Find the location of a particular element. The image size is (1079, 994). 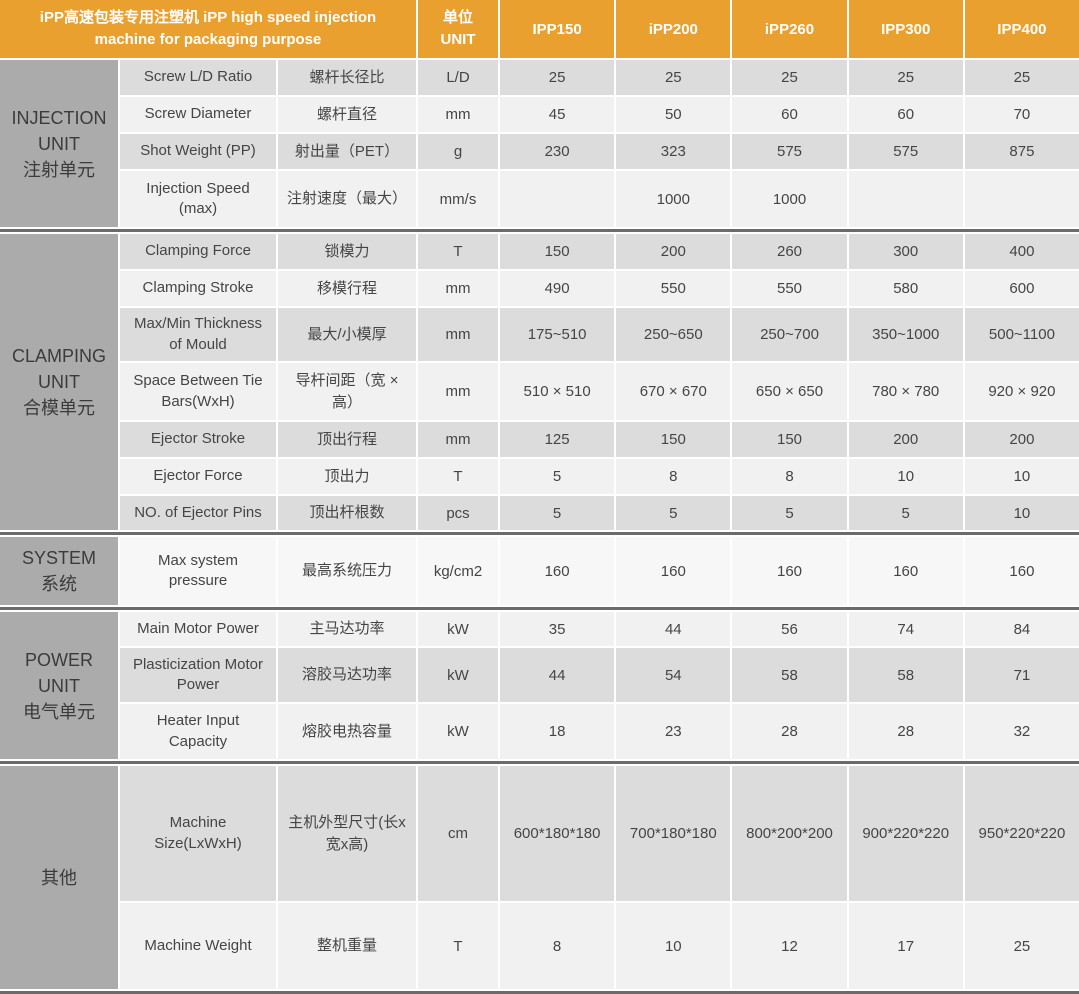

section-label-cn: 电气单元 is located at coordinates (59, 711).